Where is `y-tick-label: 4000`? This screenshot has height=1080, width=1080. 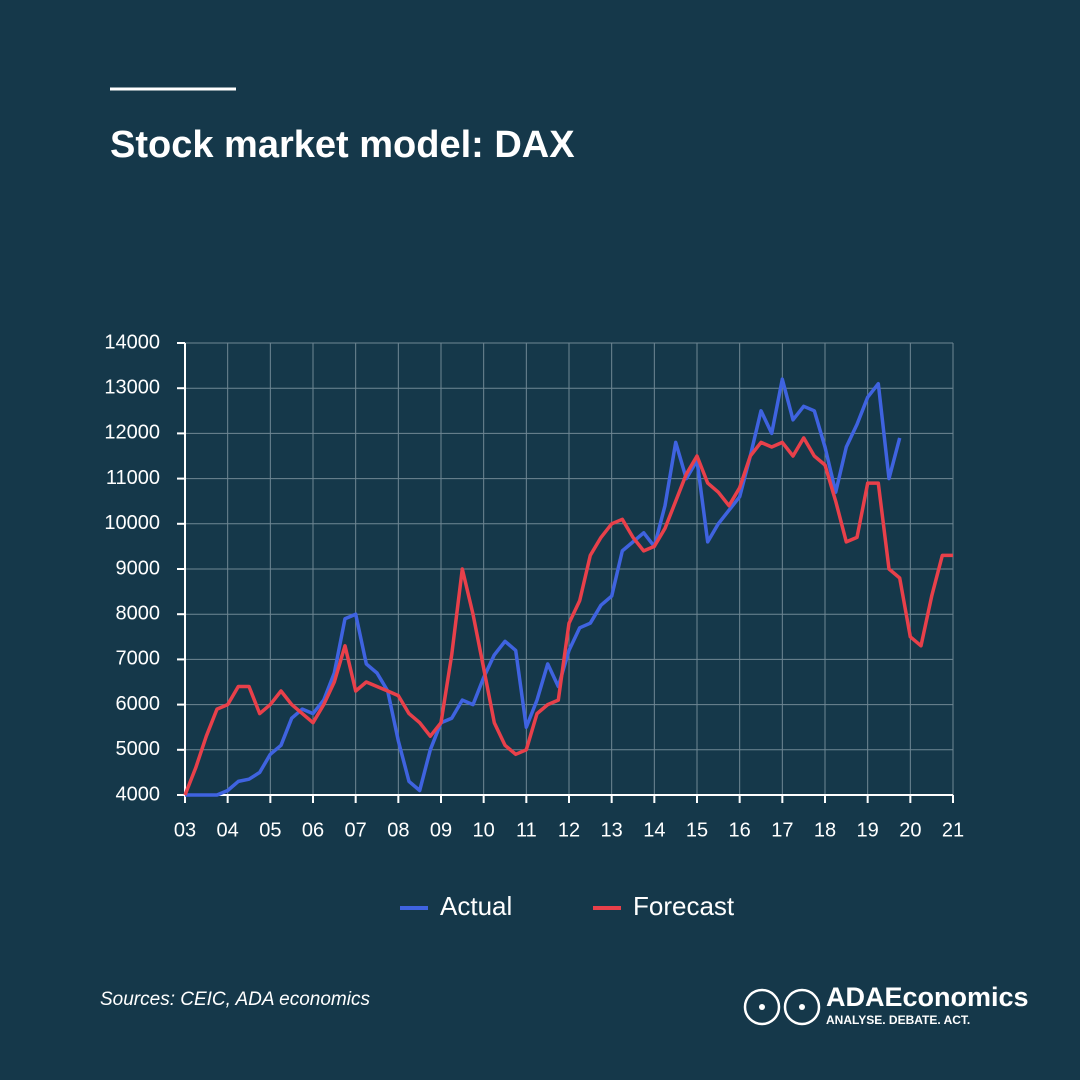 y-tick-label: 4000 is located at coordinates (138, 794).